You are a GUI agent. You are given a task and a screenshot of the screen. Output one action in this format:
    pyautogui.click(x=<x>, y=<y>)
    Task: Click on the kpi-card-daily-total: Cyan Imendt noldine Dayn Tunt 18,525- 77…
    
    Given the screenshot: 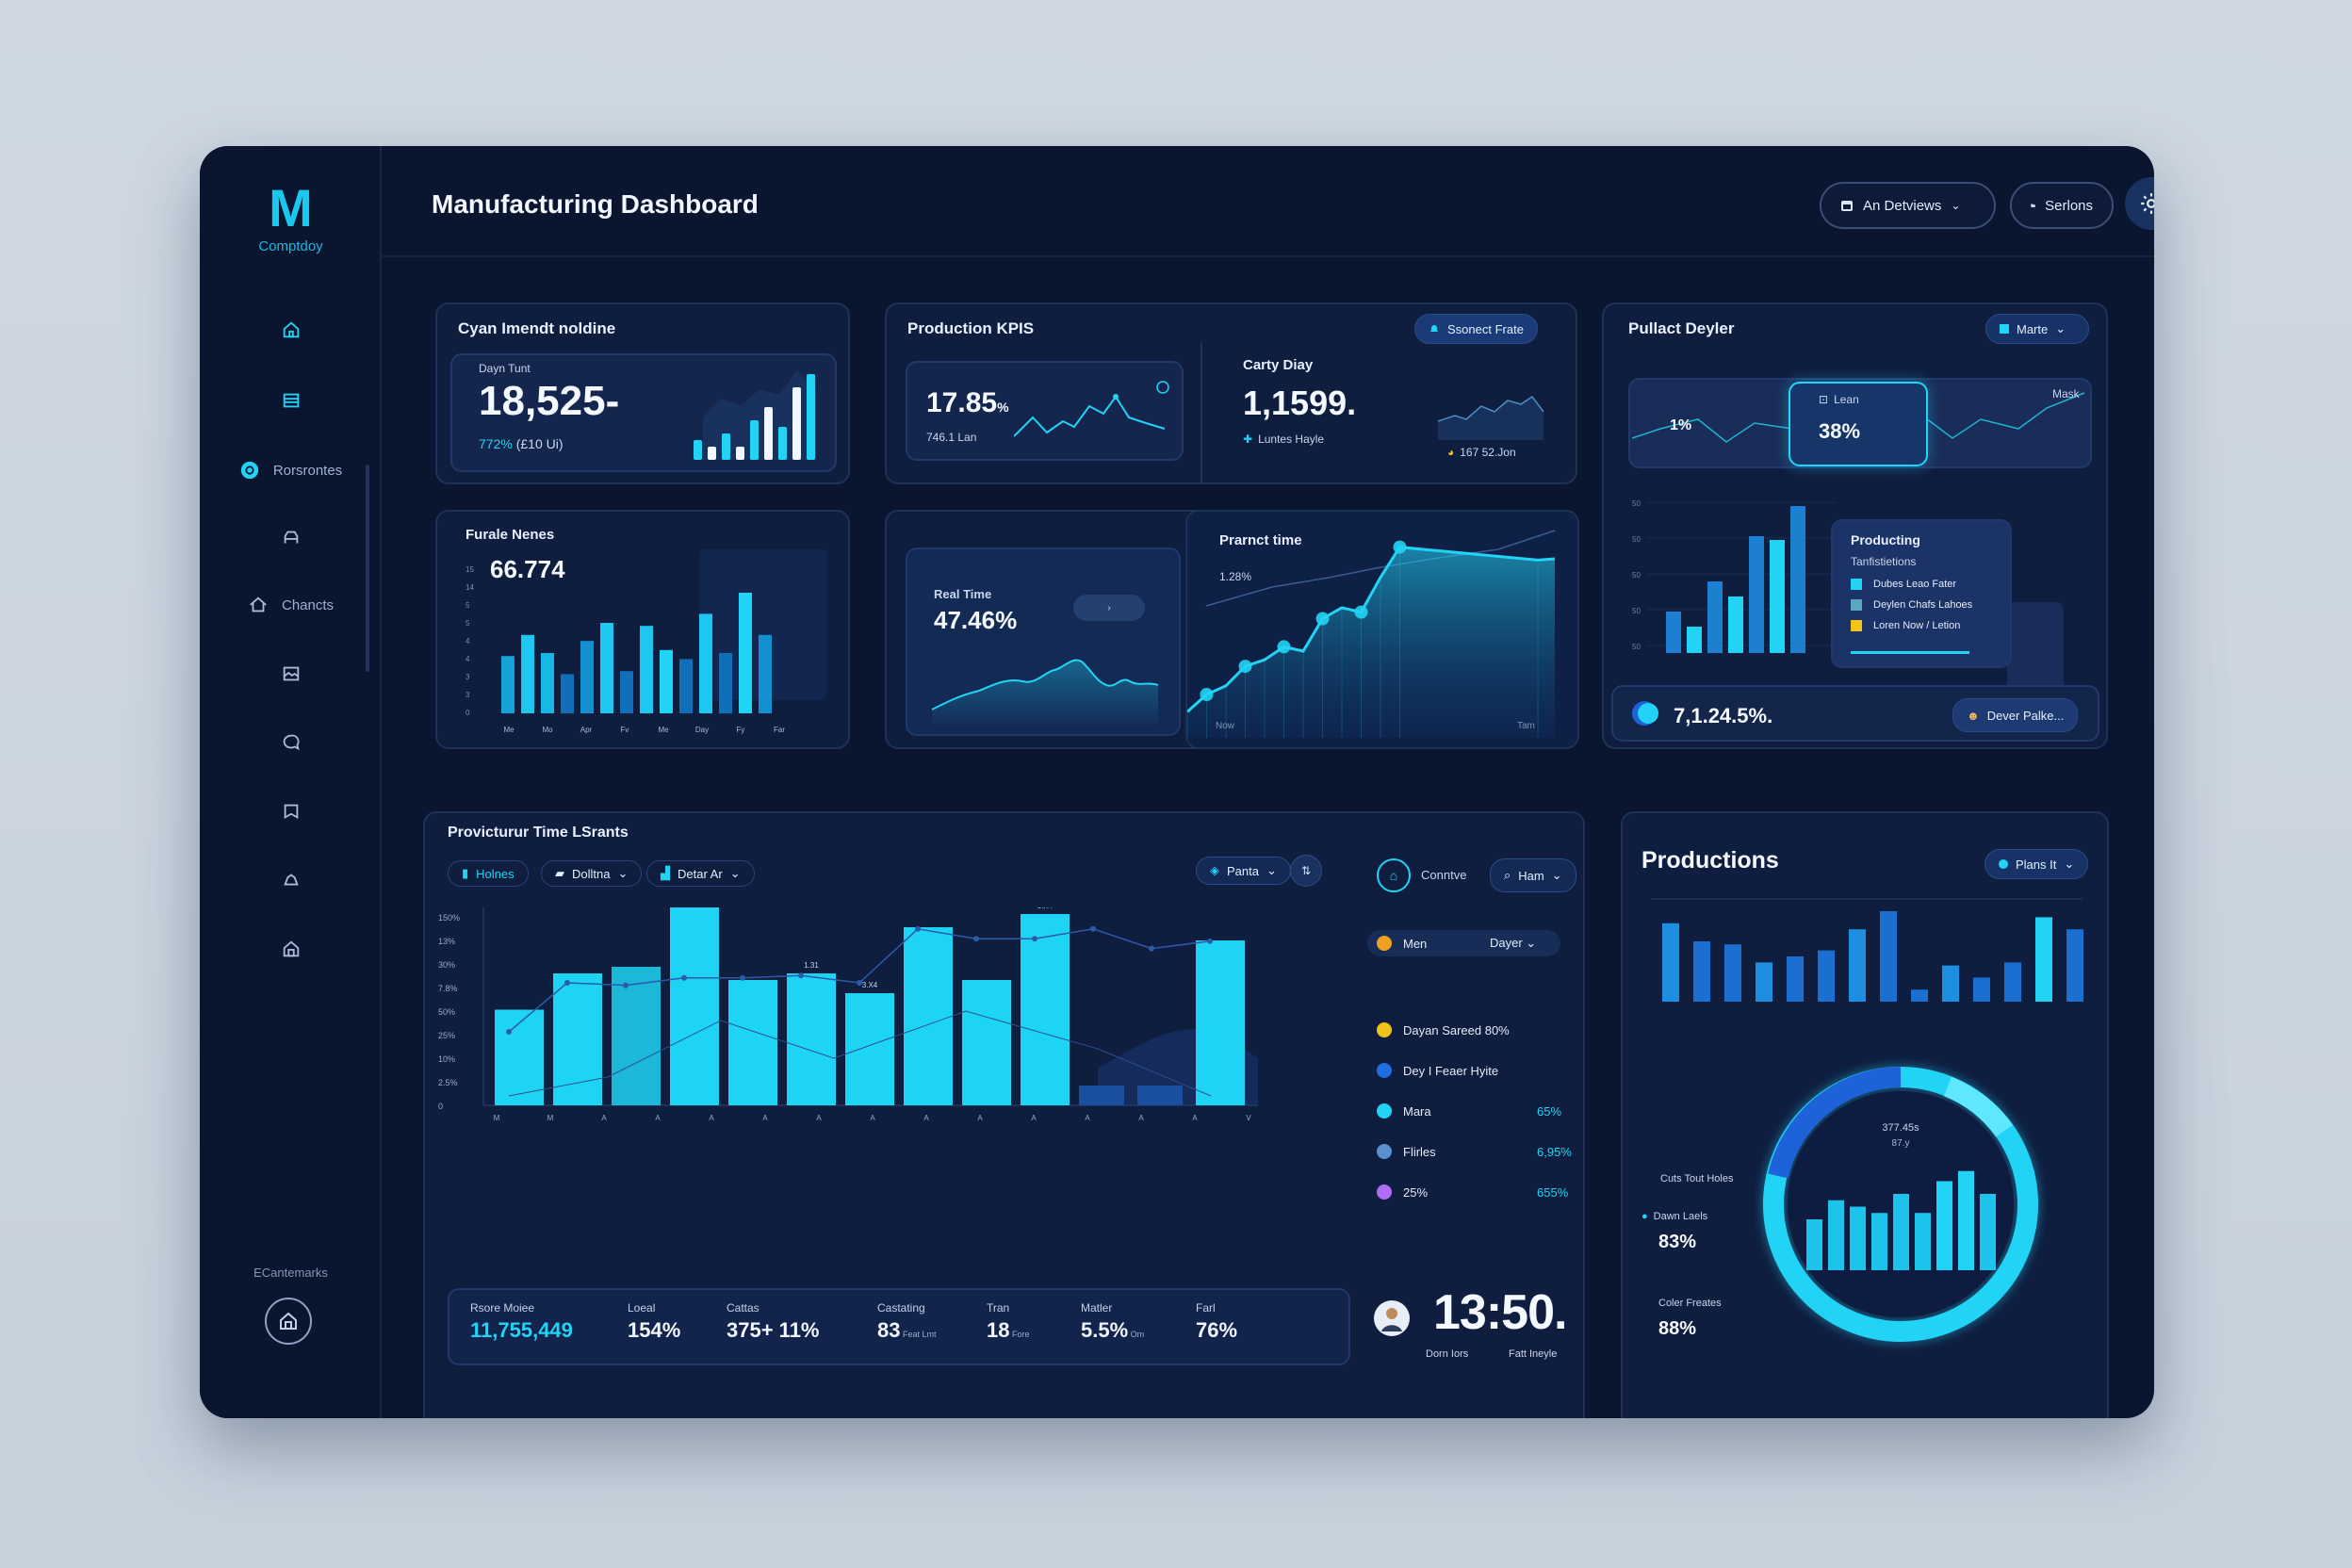 What is the action you would take?
    pyautogui.click(x=642, y=393)
    